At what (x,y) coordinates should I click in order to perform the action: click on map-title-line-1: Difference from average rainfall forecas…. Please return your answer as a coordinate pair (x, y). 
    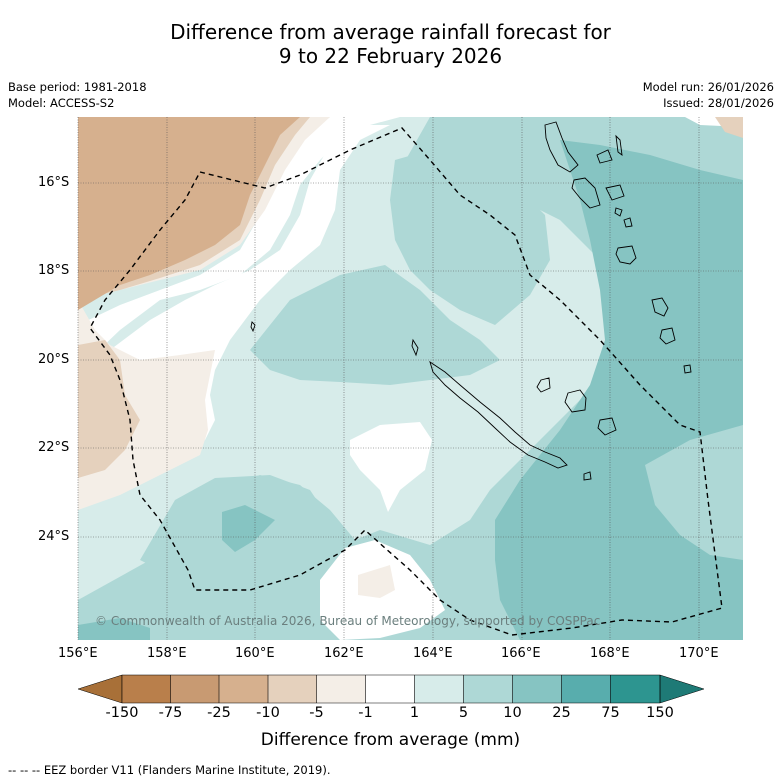
    Looking at the image, I should click on (390, 32).